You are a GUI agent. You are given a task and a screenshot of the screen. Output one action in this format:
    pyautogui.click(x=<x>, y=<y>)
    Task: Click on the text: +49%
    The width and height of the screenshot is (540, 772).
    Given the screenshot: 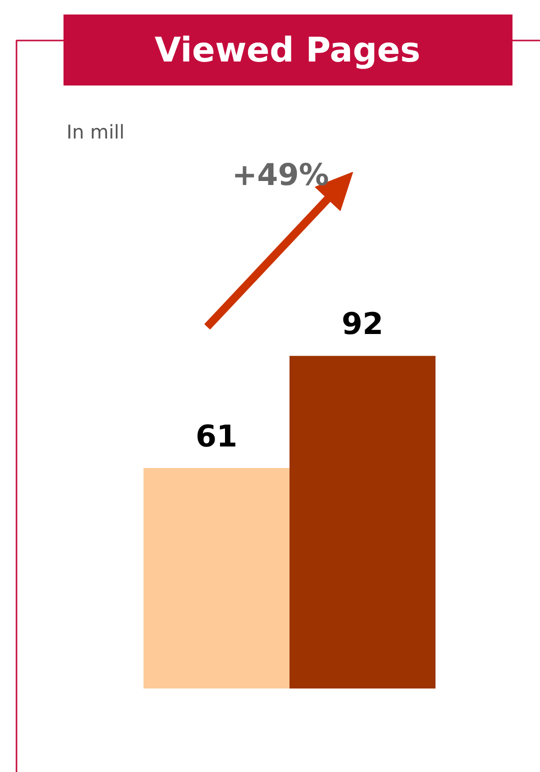 What is the action you would take?
    pyautogui.click(x=280, y=175)
    